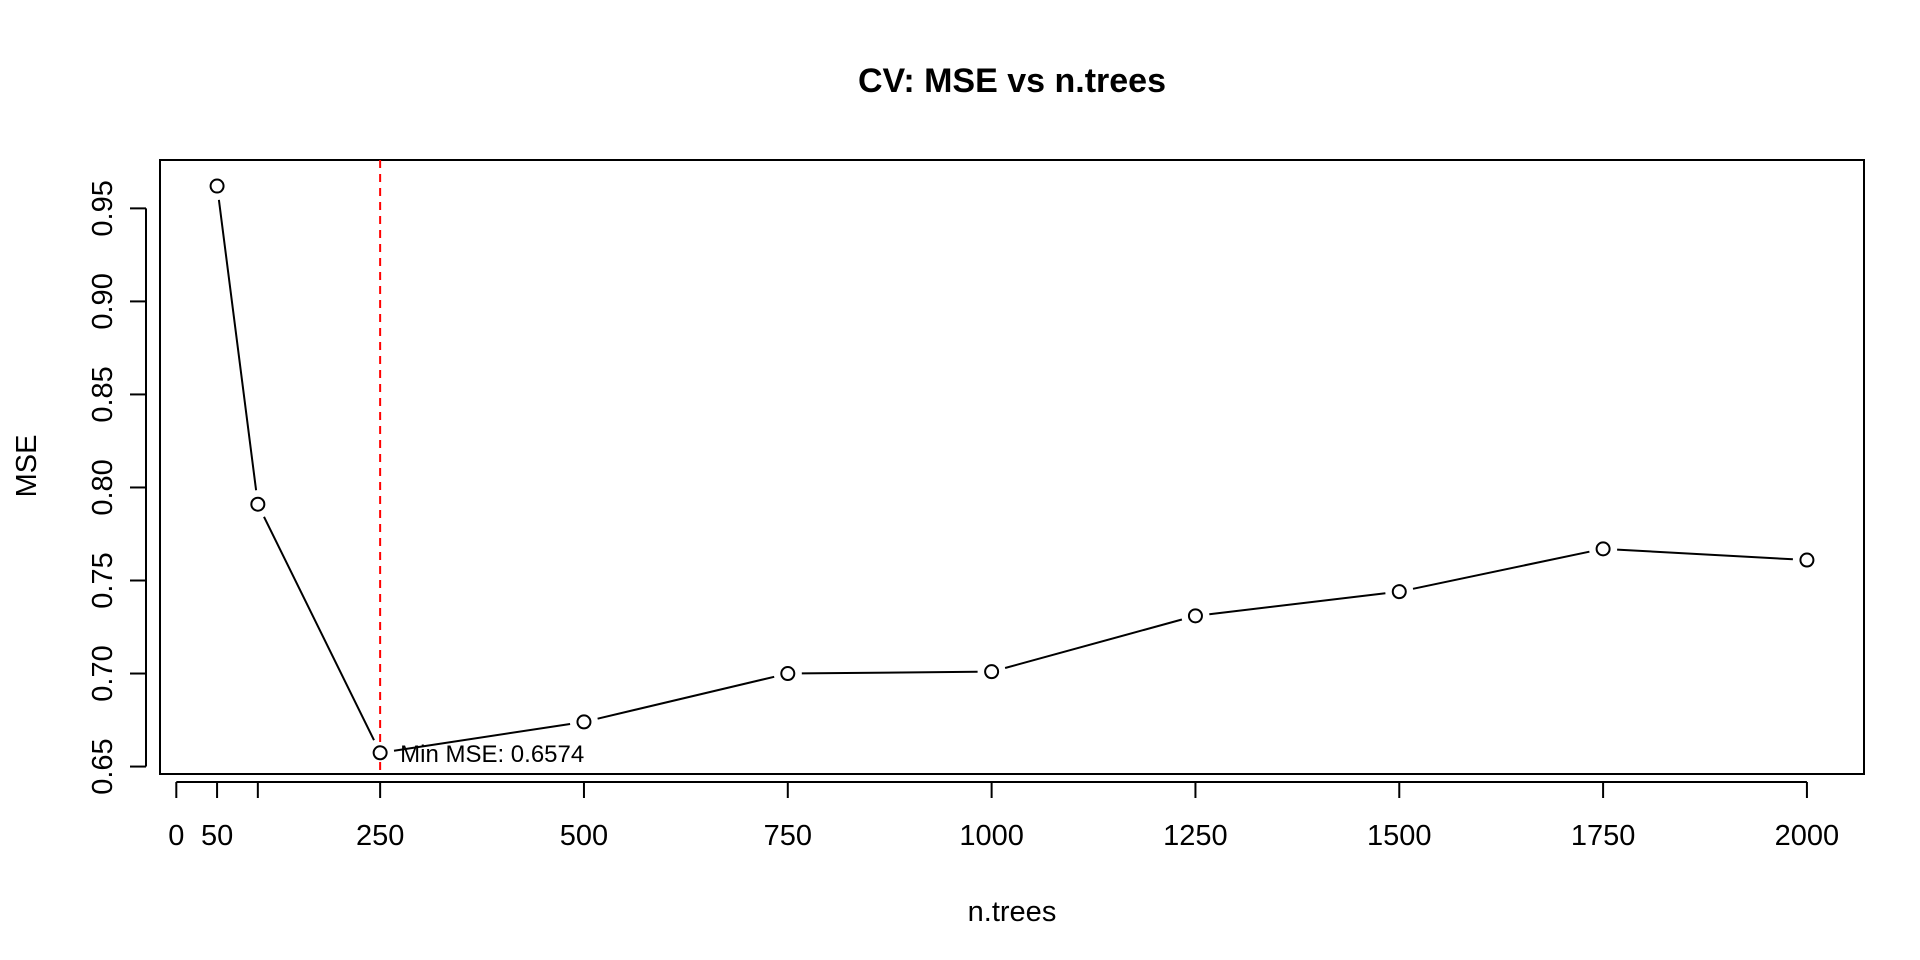 This screenshot has height=960, width=1920. Describe the element at coordinates (27, 466) in the screenshot. I see `y-axis-title: MSE` at that location.